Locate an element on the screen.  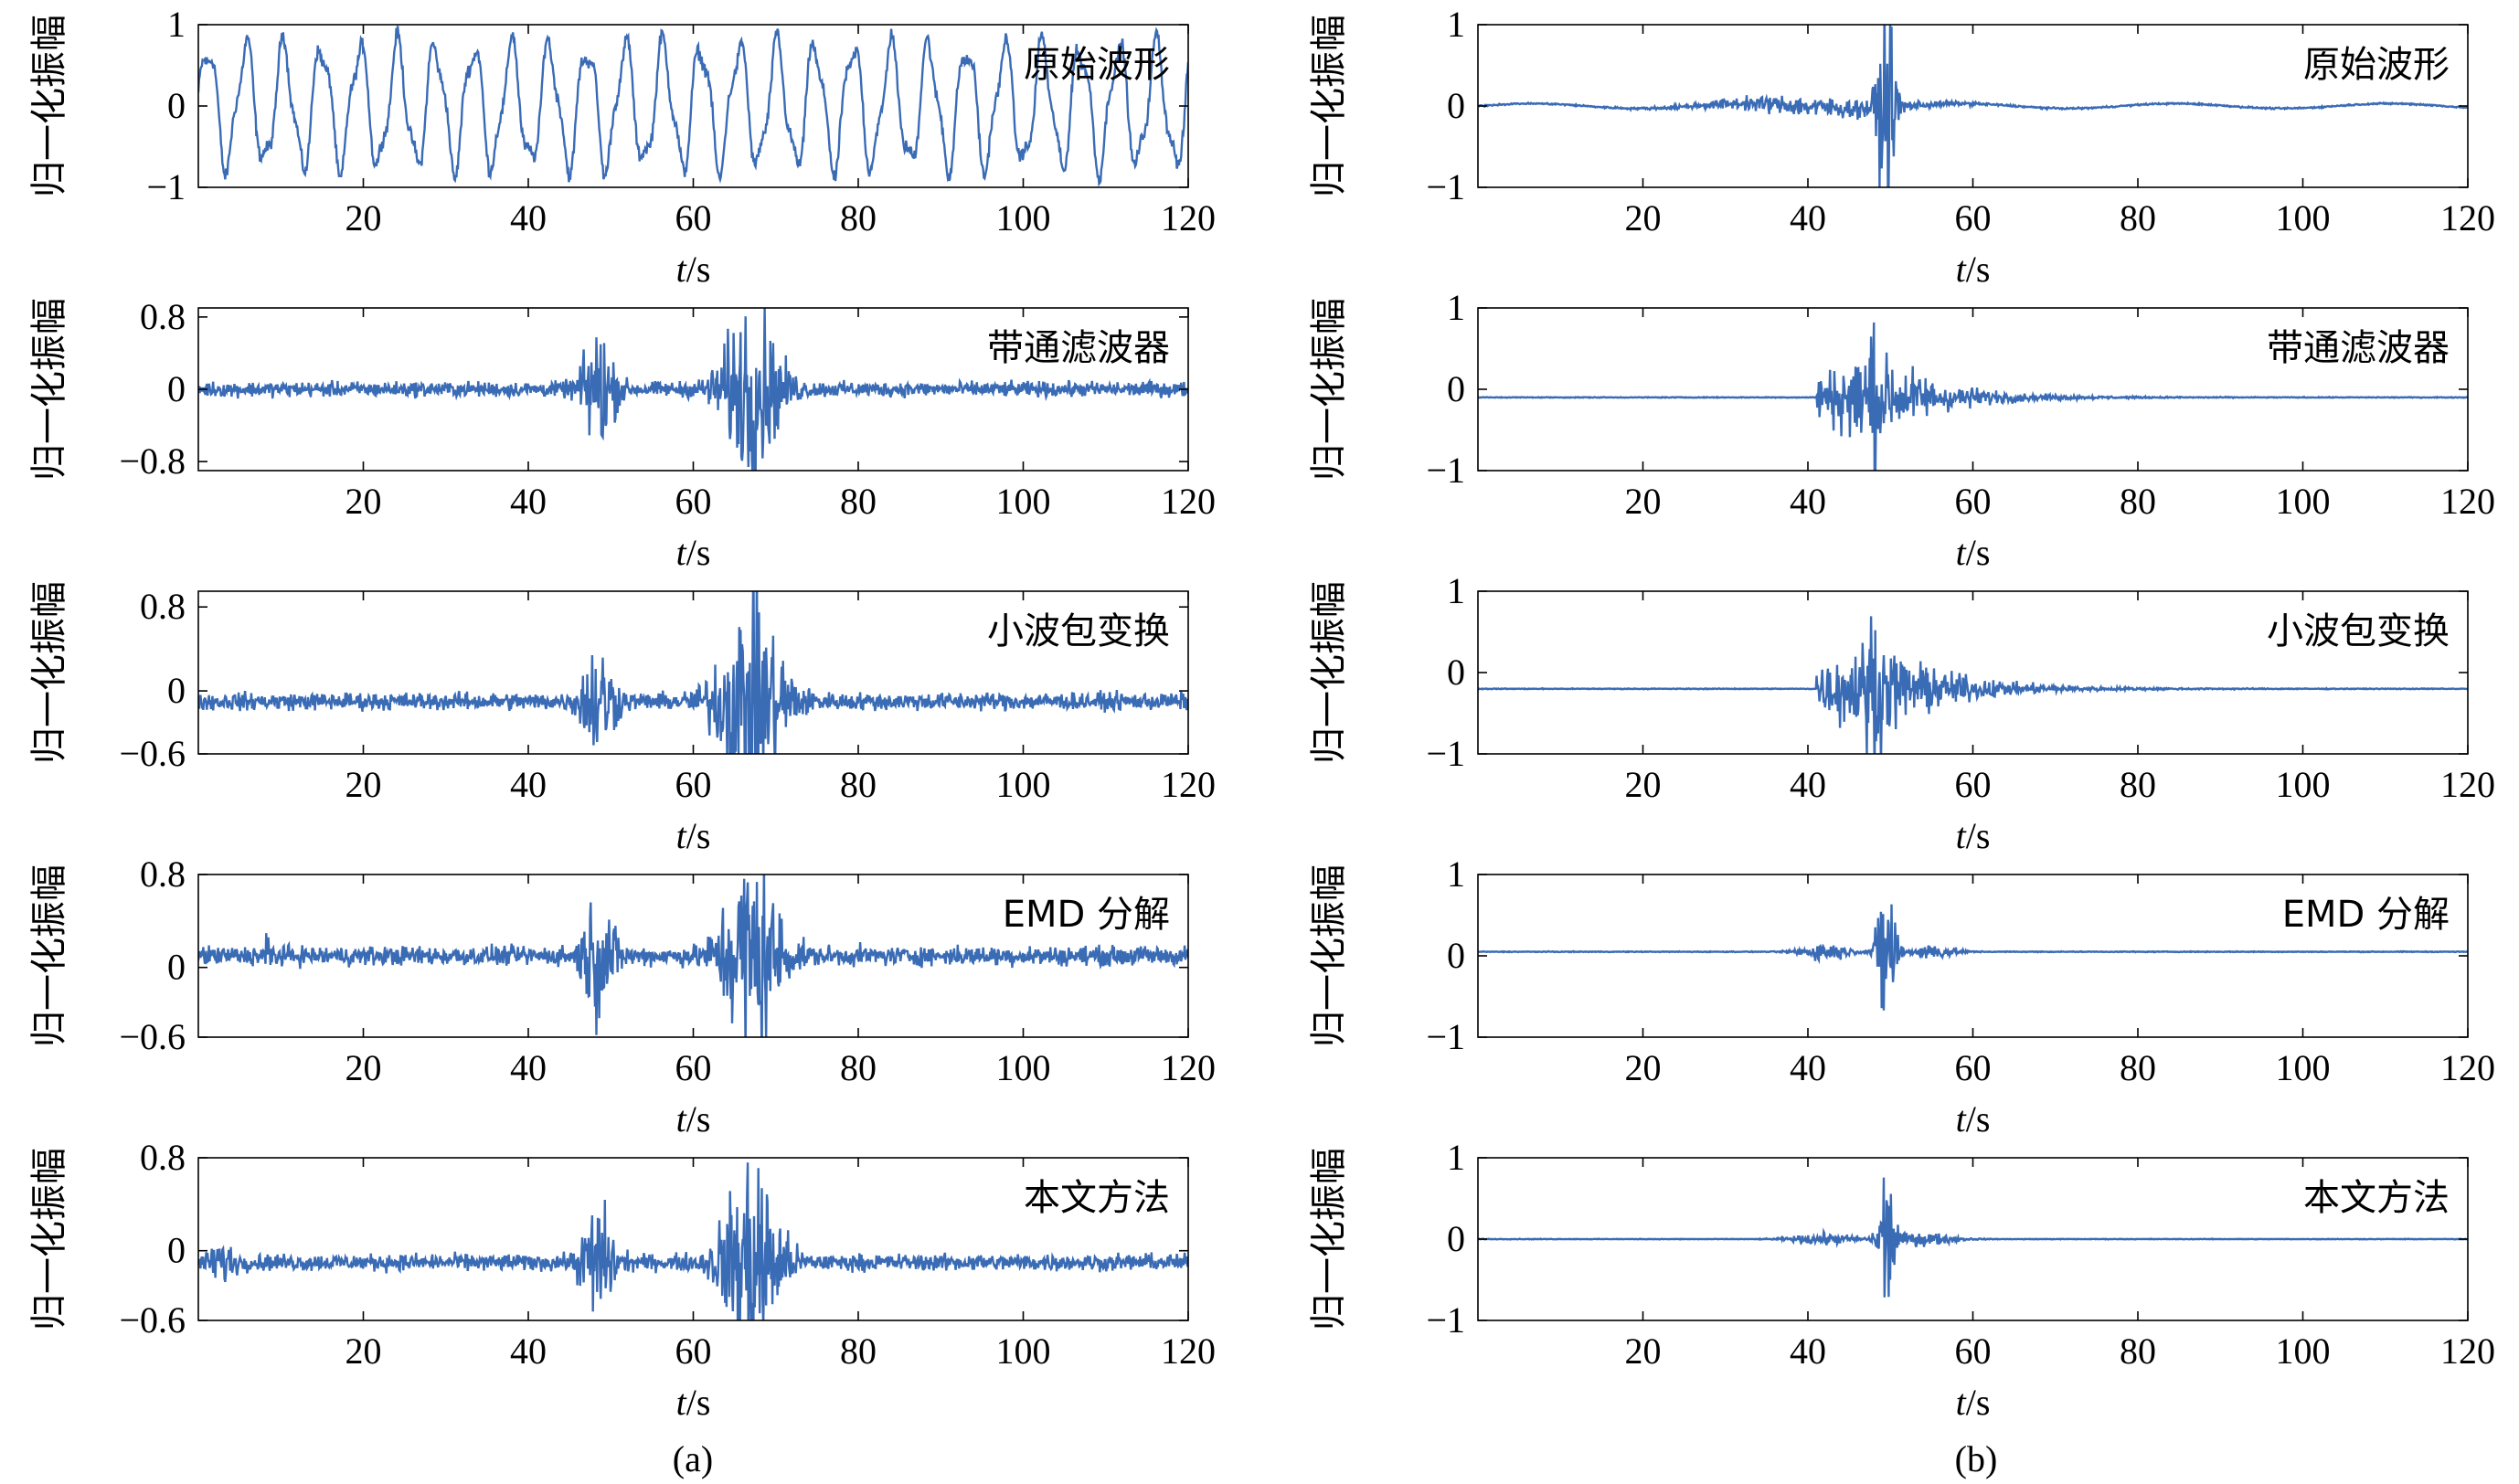
panel-a-5-xtick-label-40: 40 is located at coordinates (528, 1351).